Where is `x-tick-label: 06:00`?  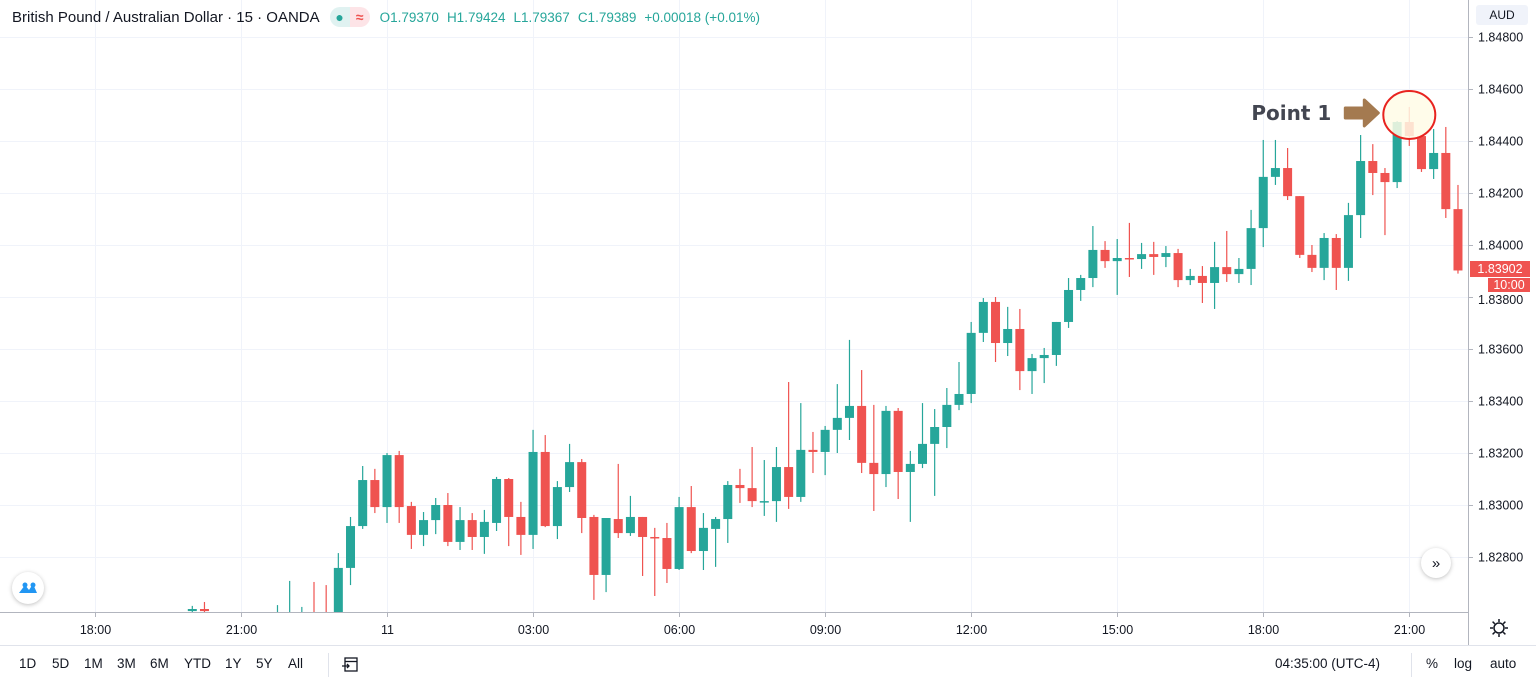
x-tick-label: 06:00 is located at coordinates (679, 630).